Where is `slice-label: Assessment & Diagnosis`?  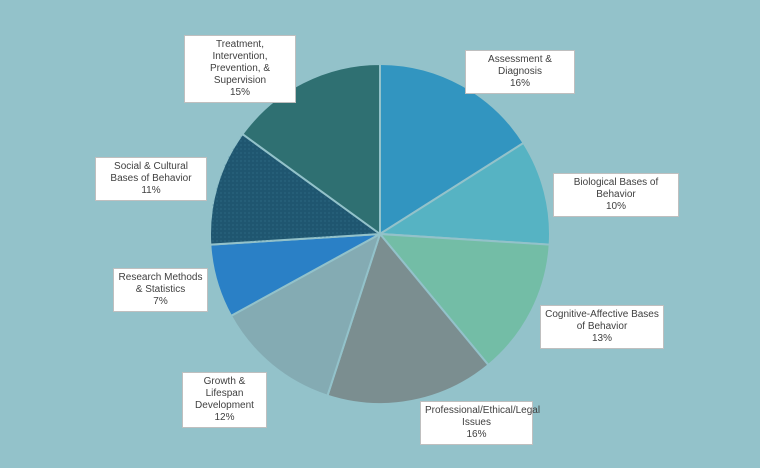
slice-label: Assessment & Diagnosis is located at coordinates (520, 65).